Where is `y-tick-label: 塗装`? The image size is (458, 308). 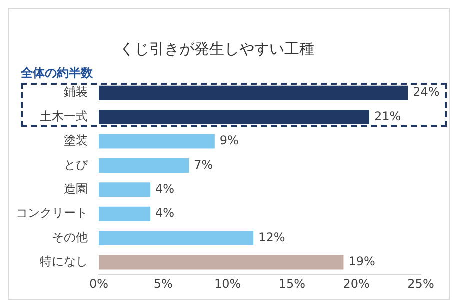 y-tick-label: 塗装 is located at coordinates (76, 141).